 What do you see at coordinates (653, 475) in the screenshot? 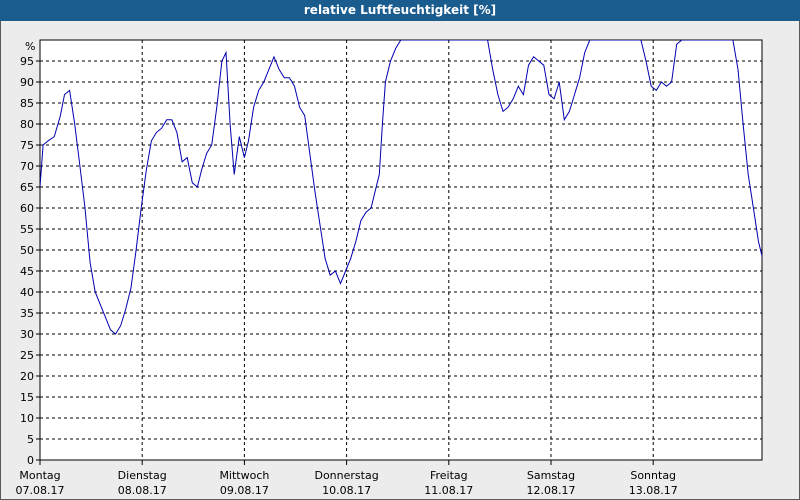
I see `x-tick-day-label: Sonntag` at bounding box center [653, 475].